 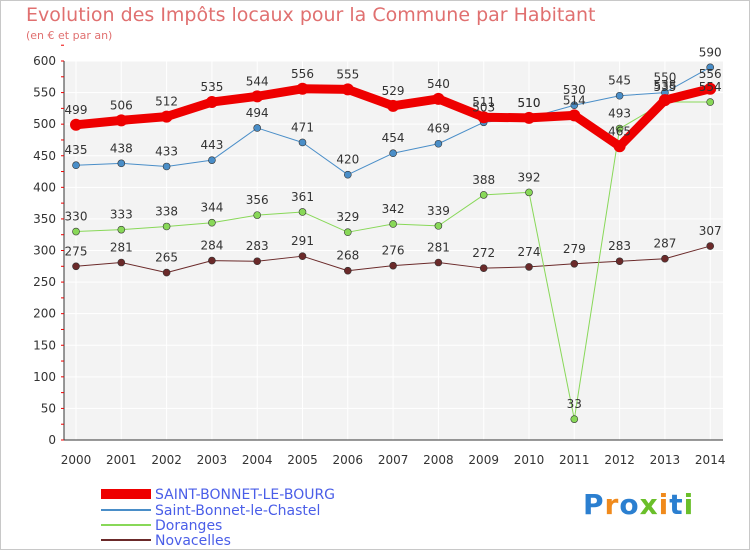 I want to click on y-tick-label: 250, so click(x=44, y=282).